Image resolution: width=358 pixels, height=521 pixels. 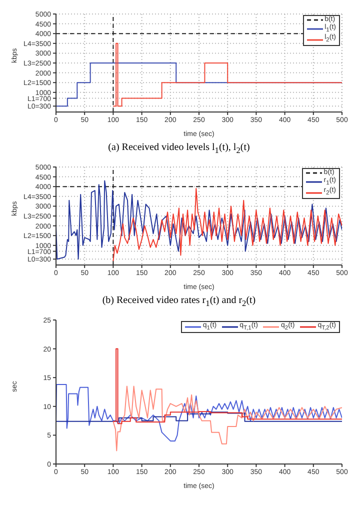 I want to click on text: (b) Received video rates r$_{1}$(t) and r$_{2}$(t), so click(x=179, y=301).